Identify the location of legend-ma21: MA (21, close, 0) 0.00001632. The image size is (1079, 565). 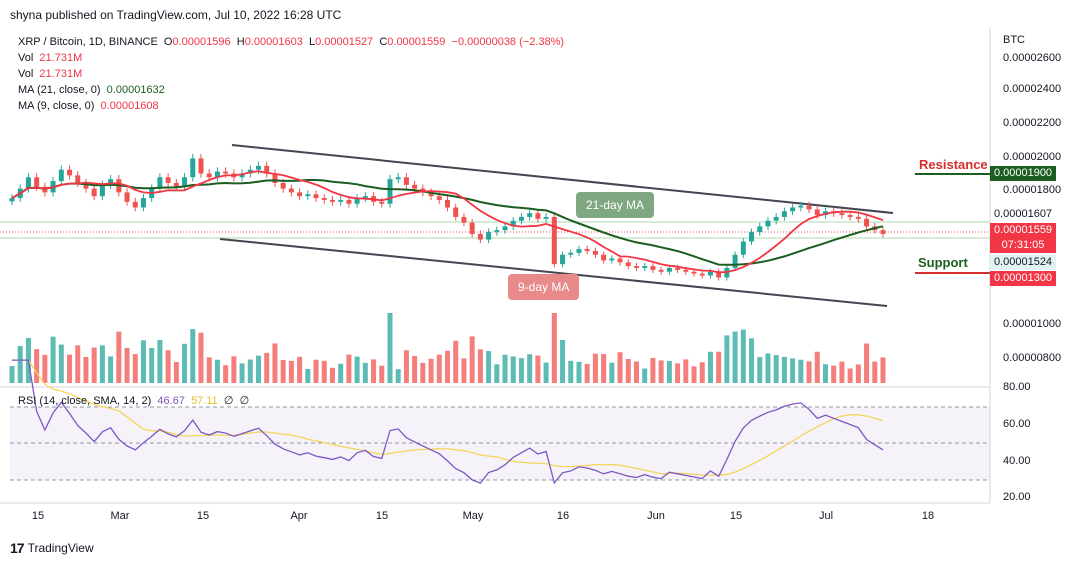
(91, 90).